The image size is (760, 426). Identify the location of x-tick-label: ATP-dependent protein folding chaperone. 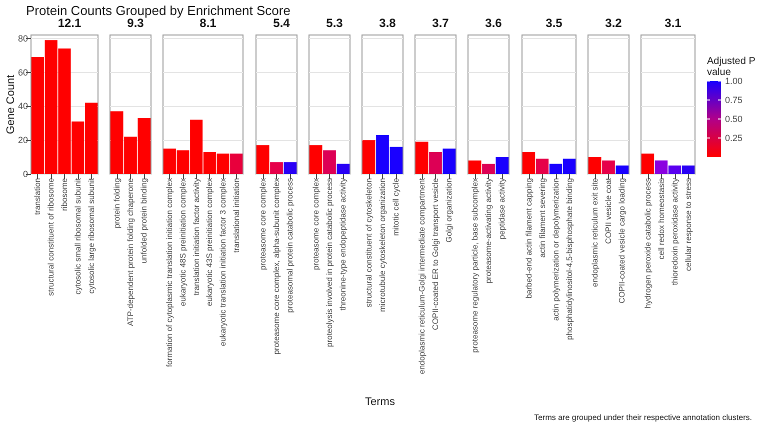
(131, 251).